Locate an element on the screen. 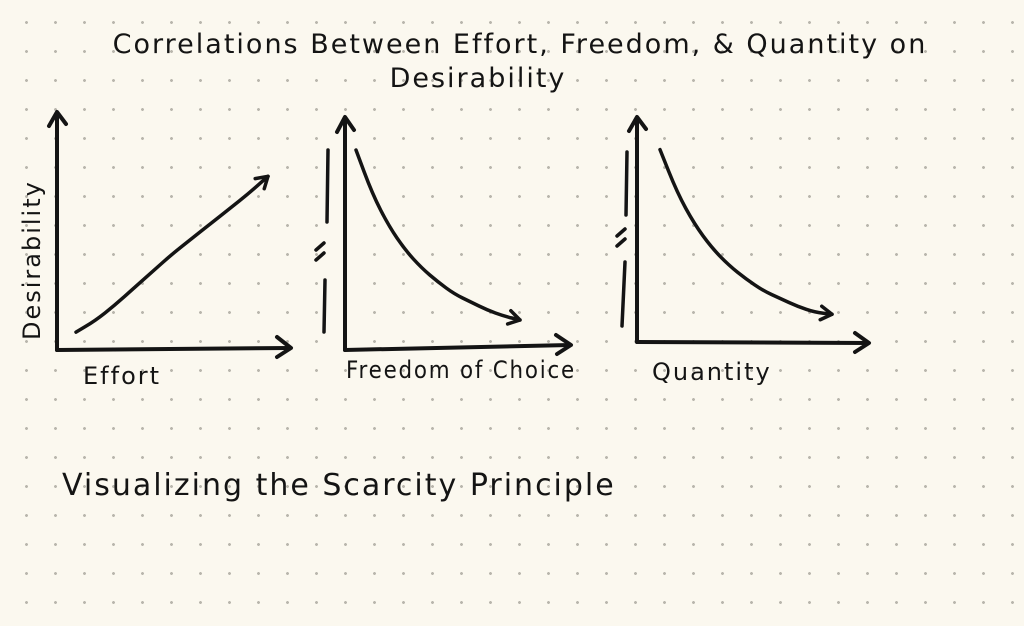 The height and width of the screenshot is (626, 1024). caption: Visualizing the Scarcity Principle is located at coordinates (339, 485).